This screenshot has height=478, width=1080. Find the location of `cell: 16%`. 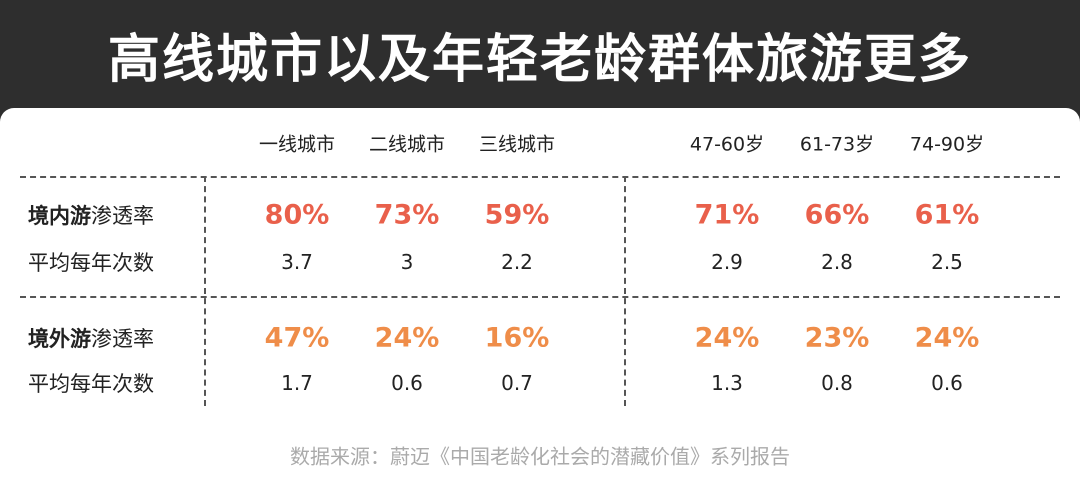

cell: 16% is located at coordinates (517, 338).